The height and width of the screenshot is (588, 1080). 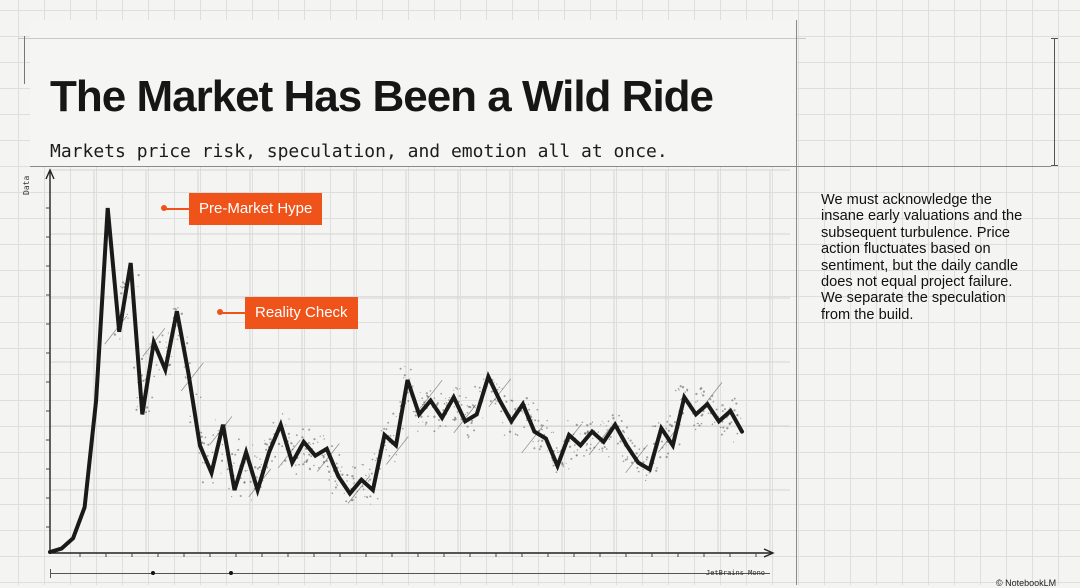 I want to click on texture-hatch, so click(x=397, y=450).